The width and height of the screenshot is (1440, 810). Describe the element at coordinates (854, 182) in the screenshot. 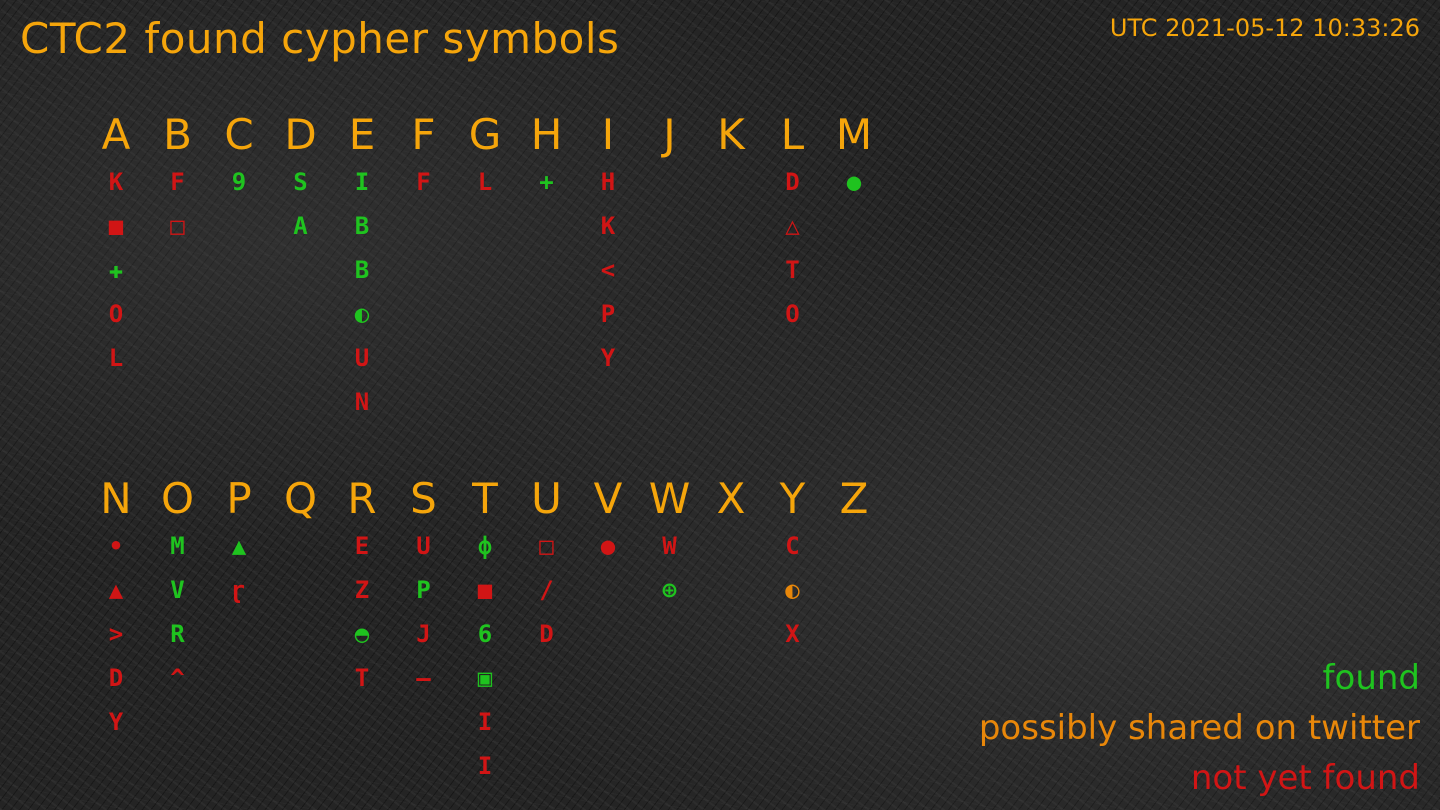

I see `cypher-symbol-found: ●` at that location.